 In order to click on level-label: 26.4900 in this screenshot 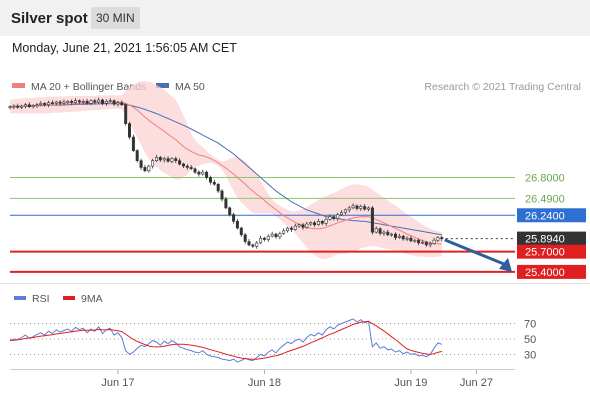, I will do `click(545, 199)`.